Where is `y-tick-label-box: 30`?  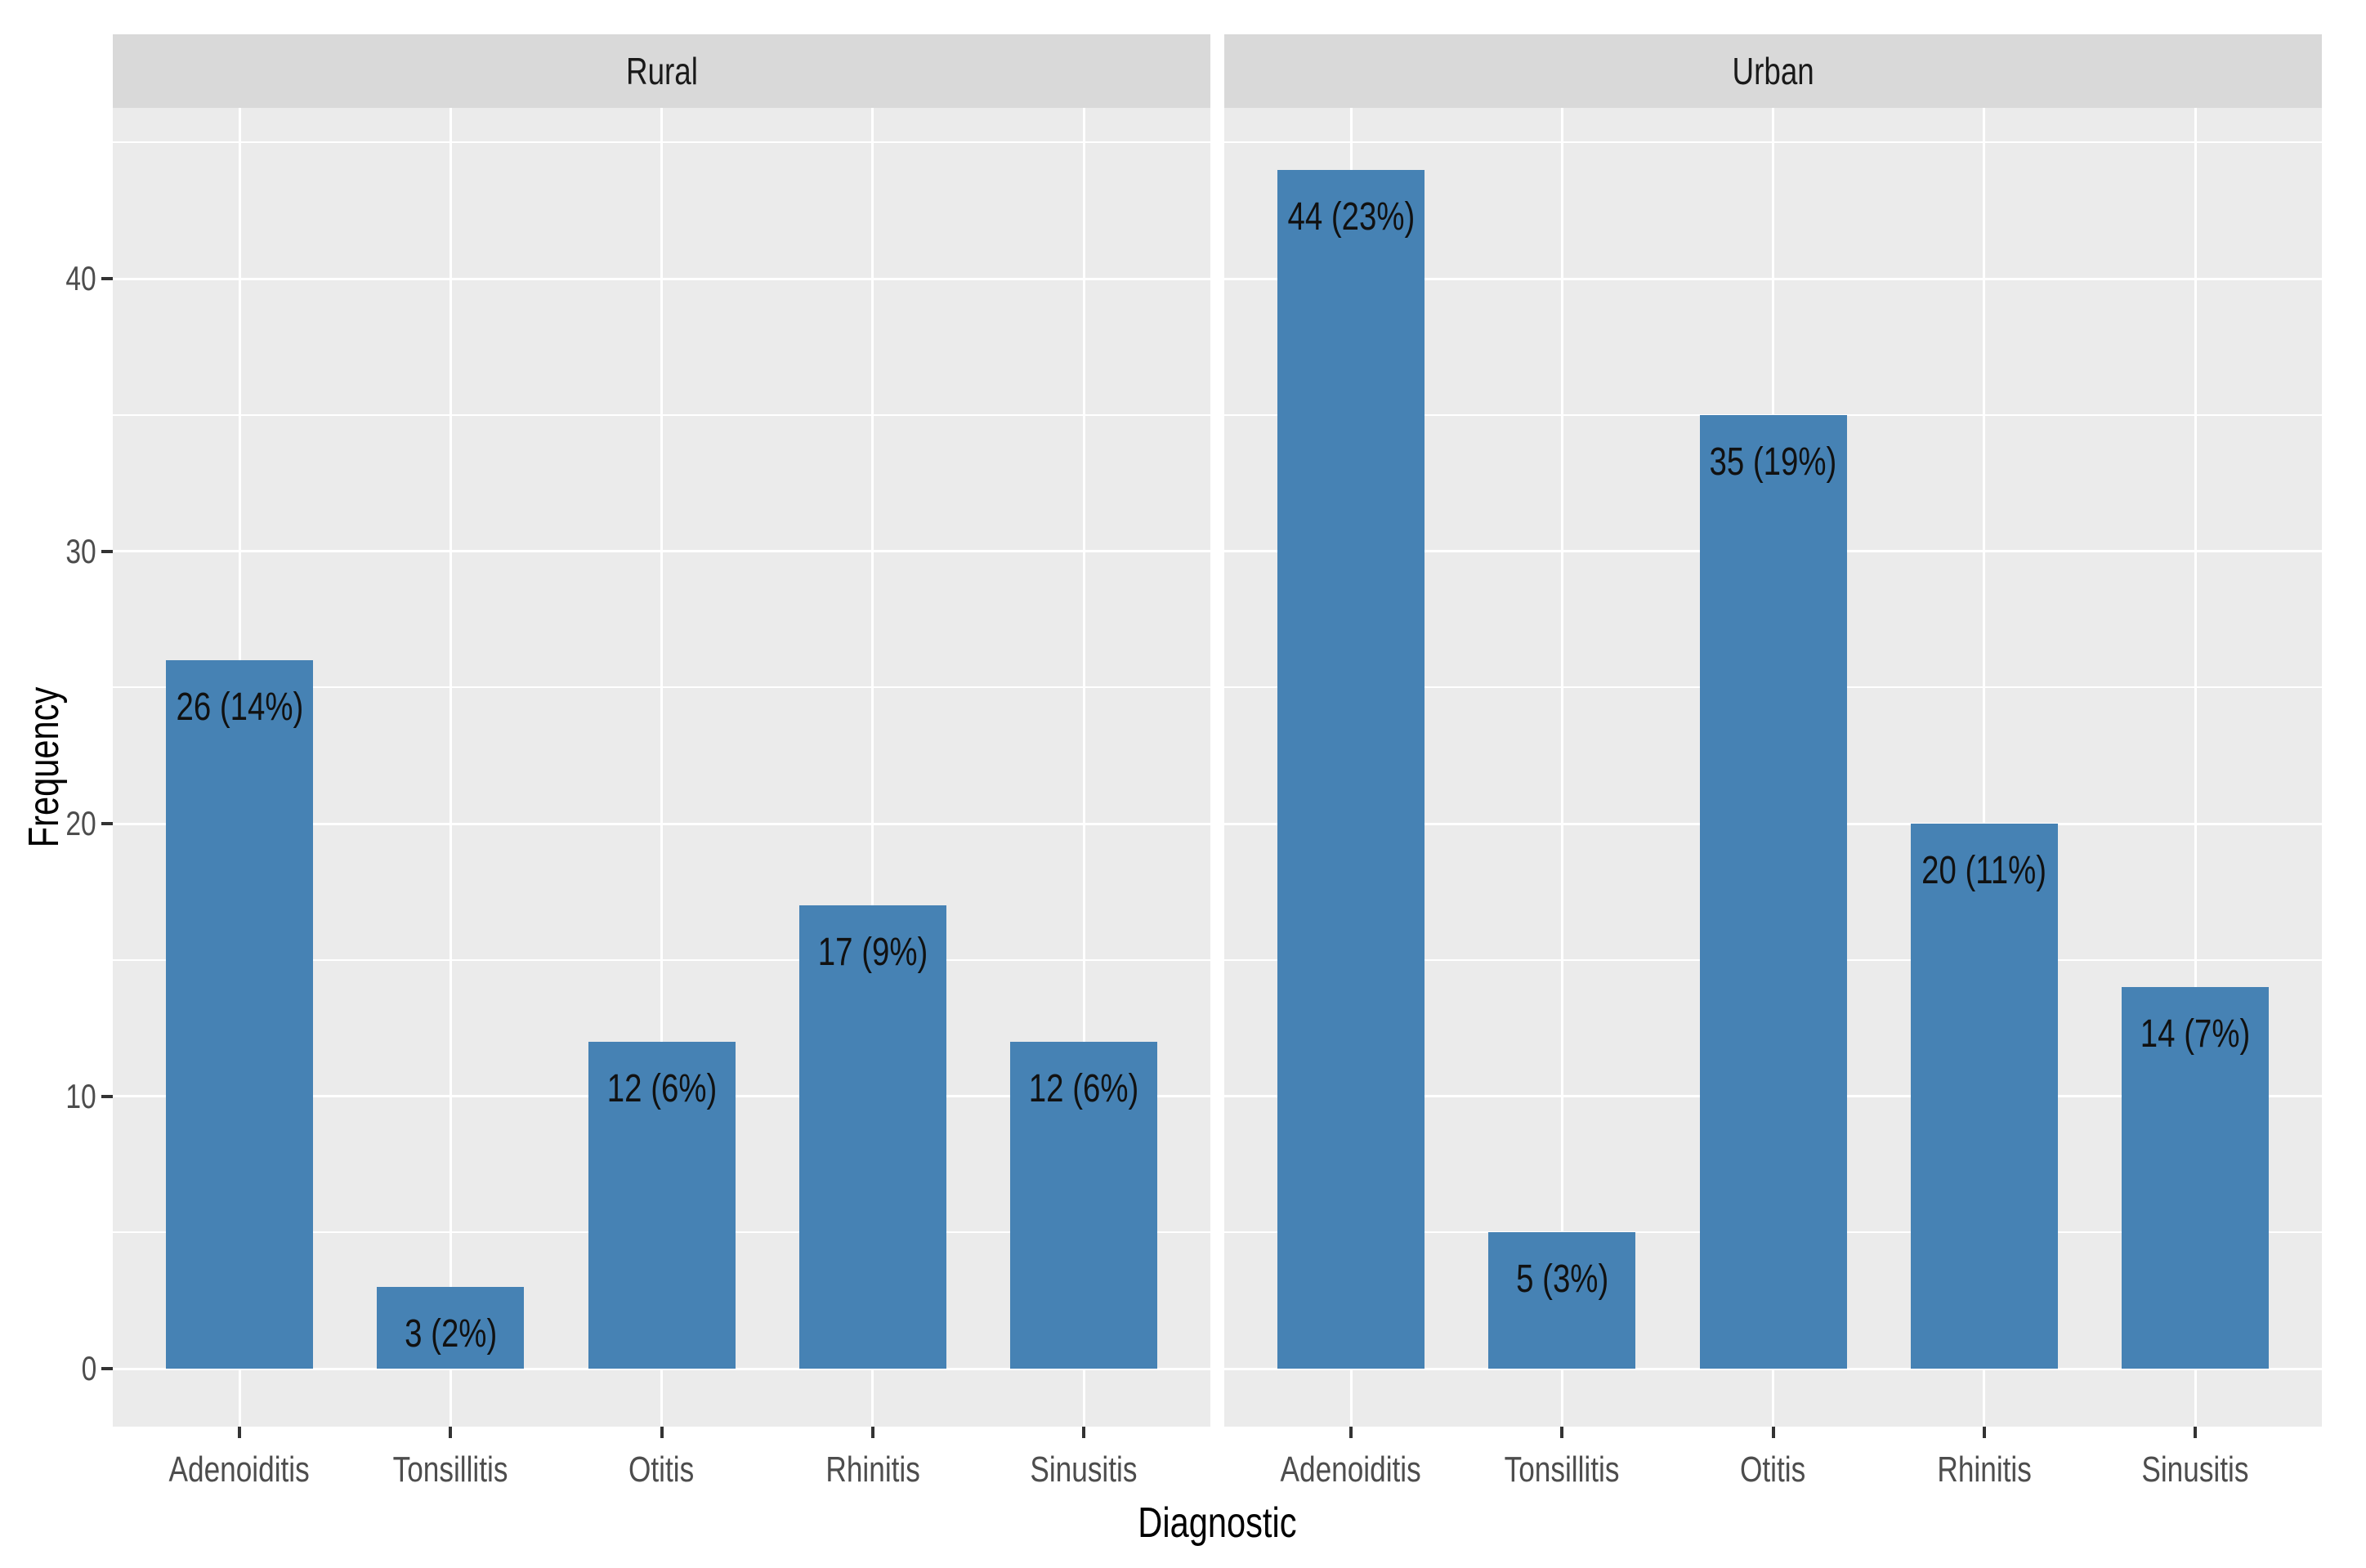 y-tick-label-box: 30 is located at coordinates (48, 551).